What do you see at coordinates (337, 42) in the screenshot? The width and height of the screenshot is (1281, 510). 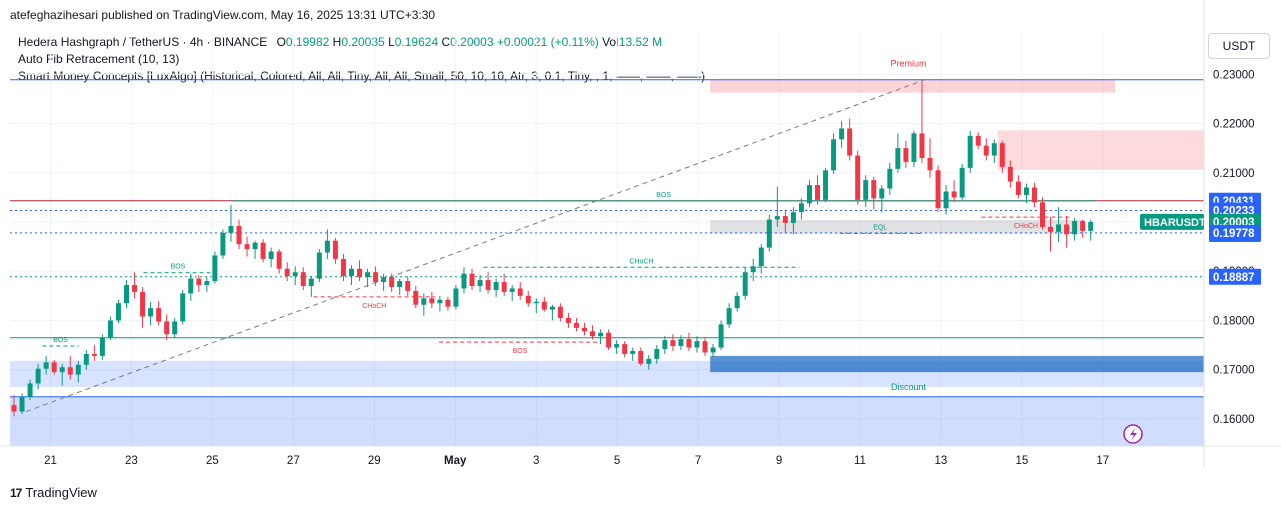 I see `legend-h-label: H` at bounding box center [337, 42].